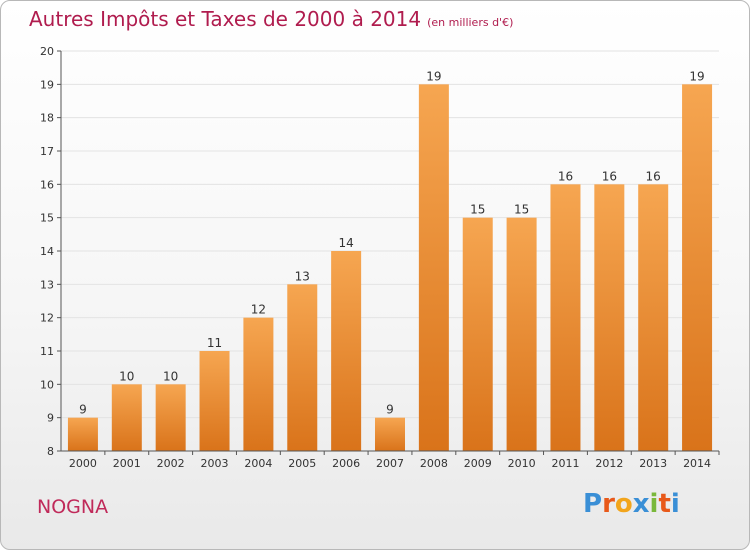 This screenshot has width=750, height=550. I want to click on y-tick-label: 12, so click(47, 318).